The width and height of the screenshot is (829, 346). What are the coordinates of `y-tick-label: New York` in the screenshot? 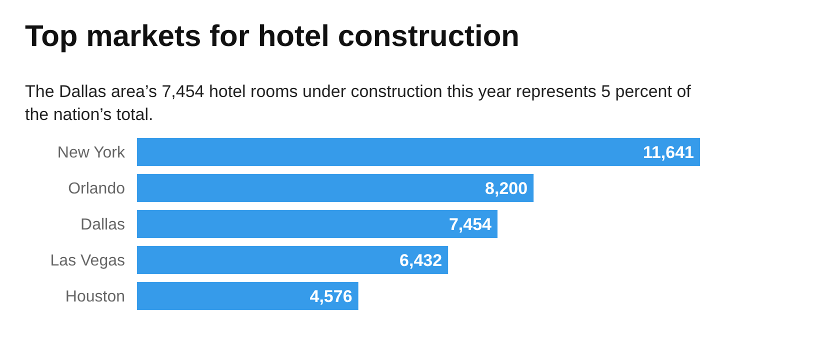 It's located at (91, 153).